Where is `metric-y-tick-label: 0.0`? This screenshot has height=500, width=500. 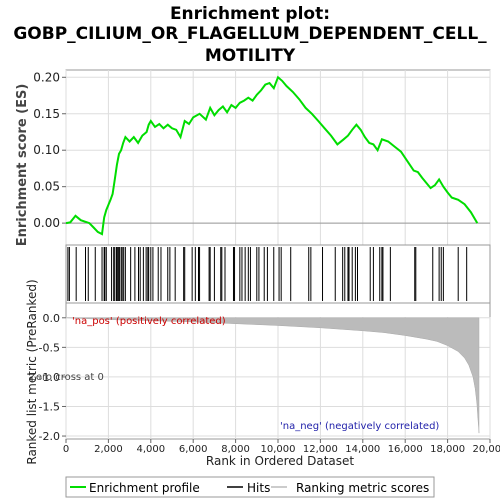 metric-y-tick-label: 0.0 is located at coordinates (52, 318).